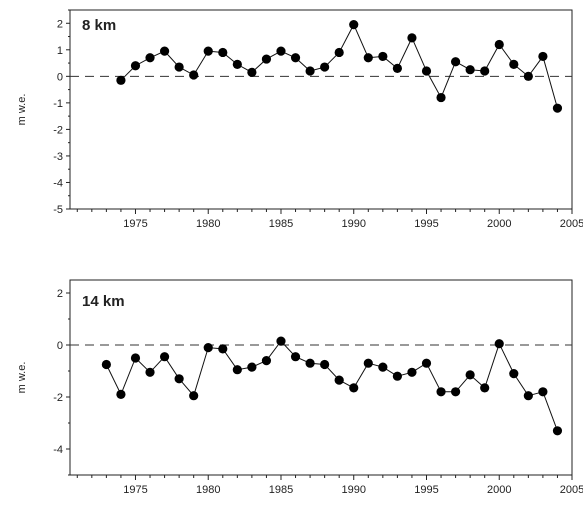 The width and height of the screenshot is (583, 514). Describe the element at coordinates (281, 490) in the screenshot. I see `x-tick-label: 1985` at that location.